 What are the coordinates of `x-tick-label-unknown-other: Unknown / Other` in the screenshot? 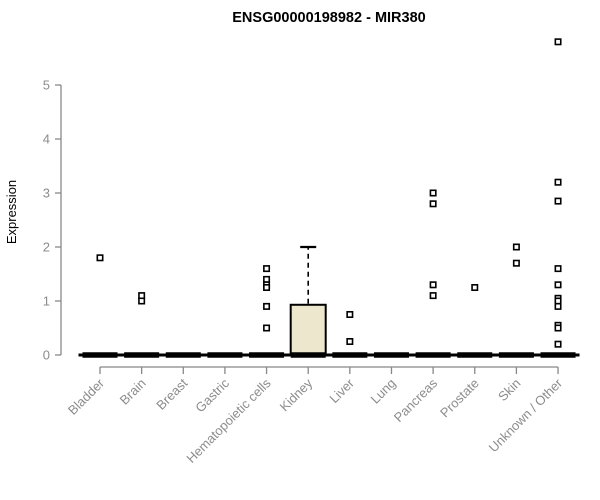 It's located at (526, 415).